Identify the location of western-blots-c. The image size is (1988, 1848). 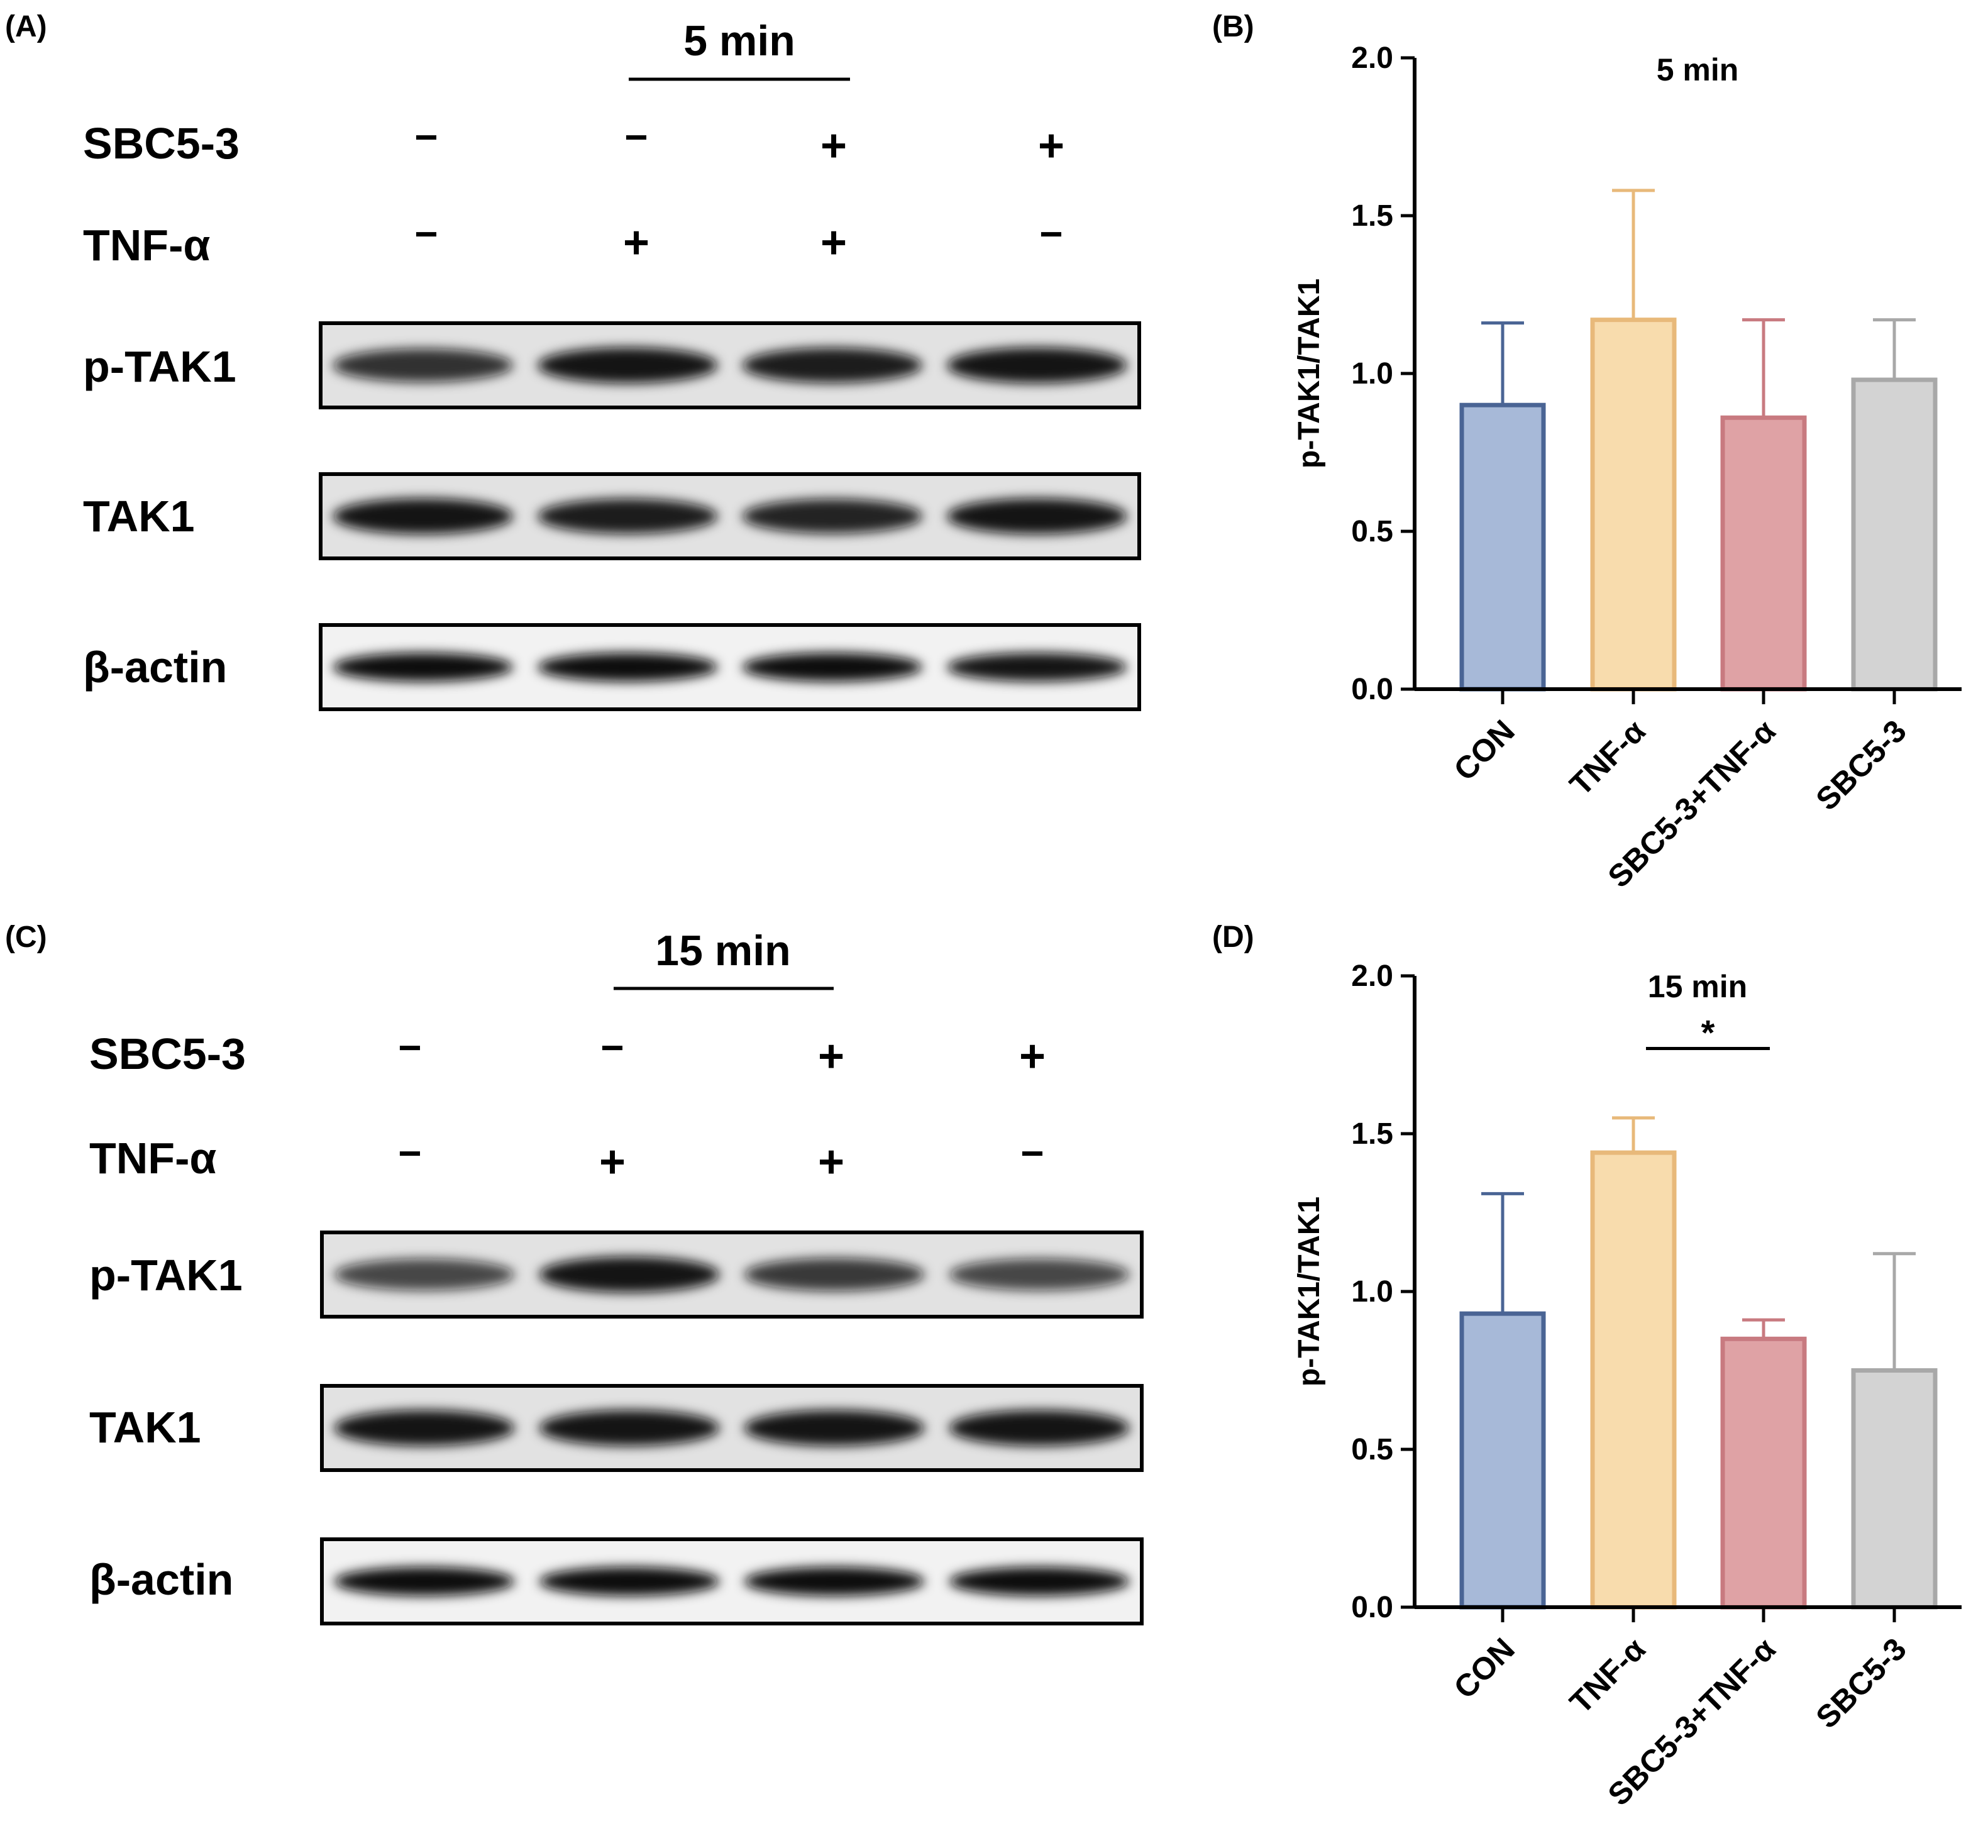
(732, 1428).